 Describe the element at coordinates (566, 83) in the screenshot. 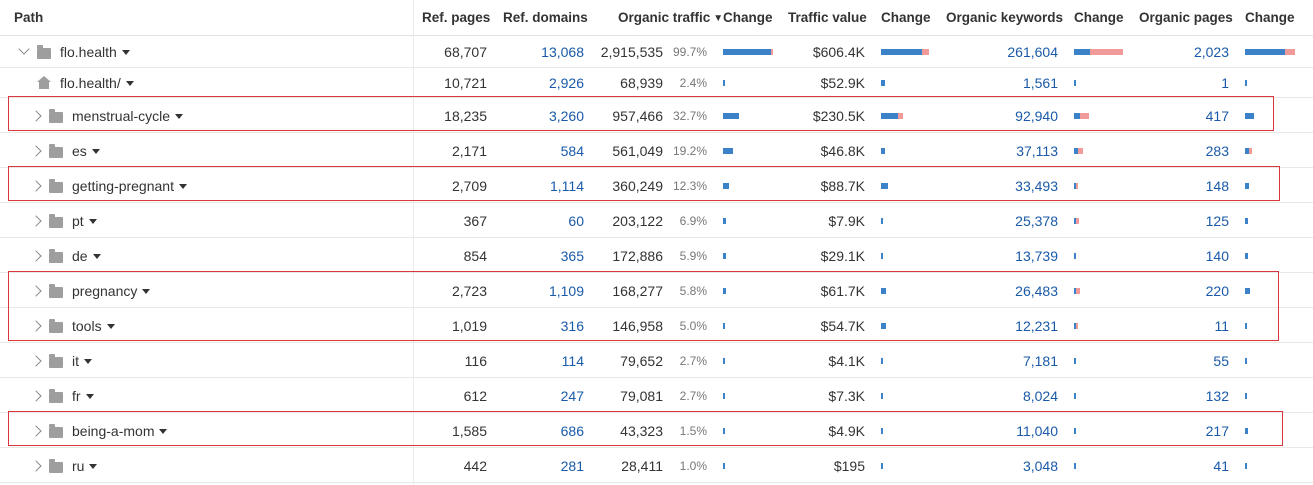

I see `ref-domains-link: 2,926` at that location.